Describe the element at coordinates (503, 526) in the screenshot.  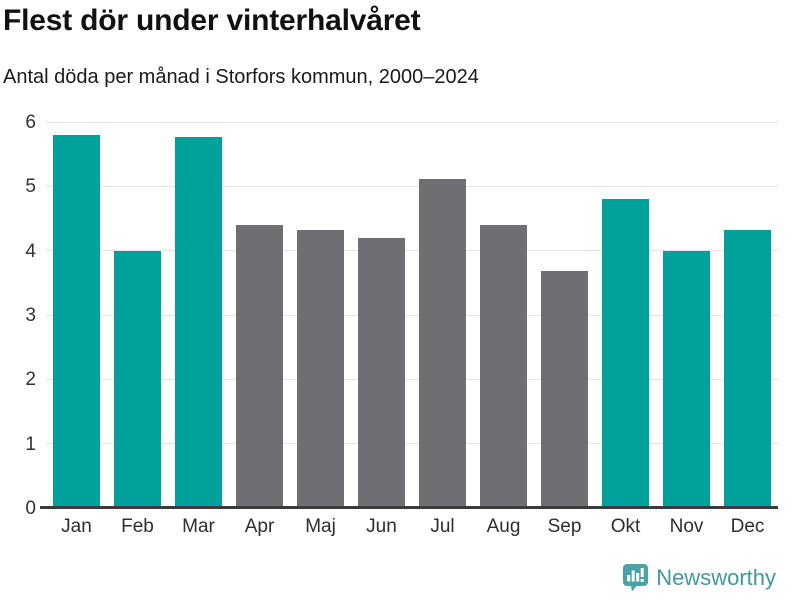
I see `x-tick-label-aug: Aug` at that location.